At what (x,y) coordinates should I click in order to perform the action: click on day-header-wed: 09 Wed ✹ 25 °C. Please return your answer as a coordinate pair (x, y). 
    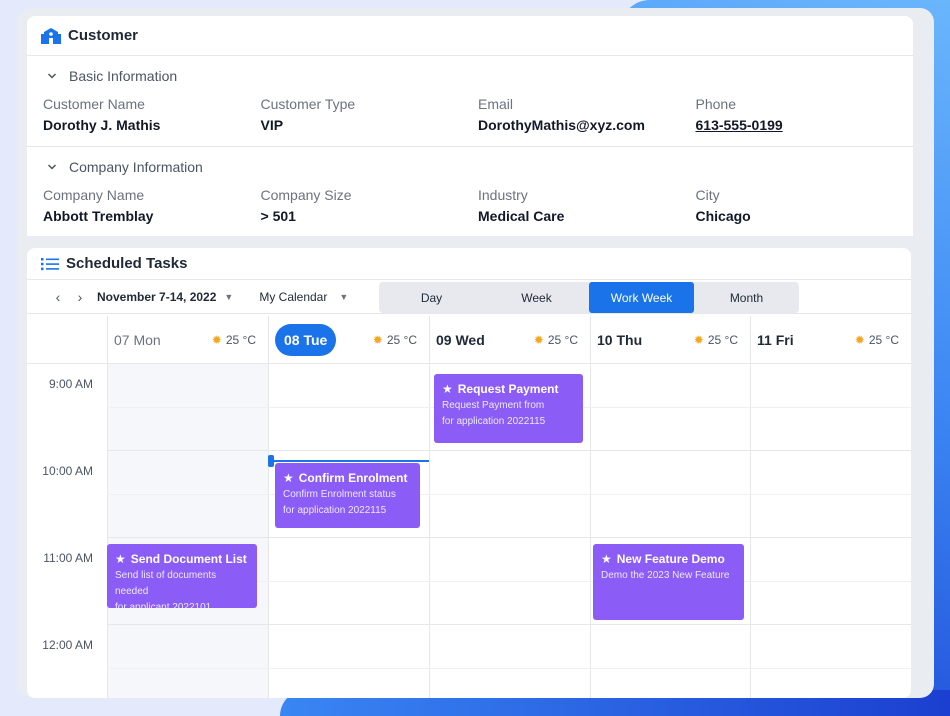
    Looking at the image, I should click on (509, 340).